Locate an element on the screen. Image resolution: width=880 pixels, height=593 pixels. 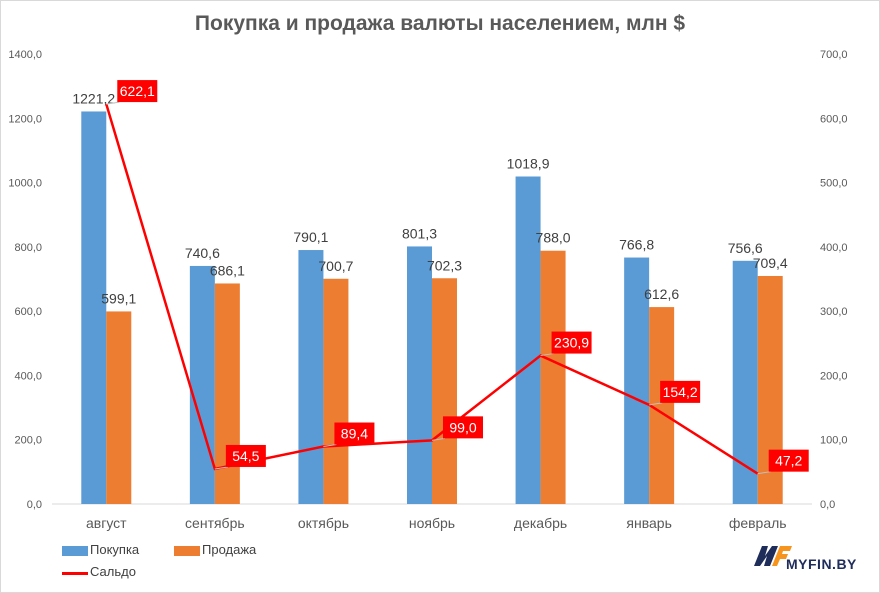
data-label-pokupka: 756,6 is located at coordinates (745, 248).